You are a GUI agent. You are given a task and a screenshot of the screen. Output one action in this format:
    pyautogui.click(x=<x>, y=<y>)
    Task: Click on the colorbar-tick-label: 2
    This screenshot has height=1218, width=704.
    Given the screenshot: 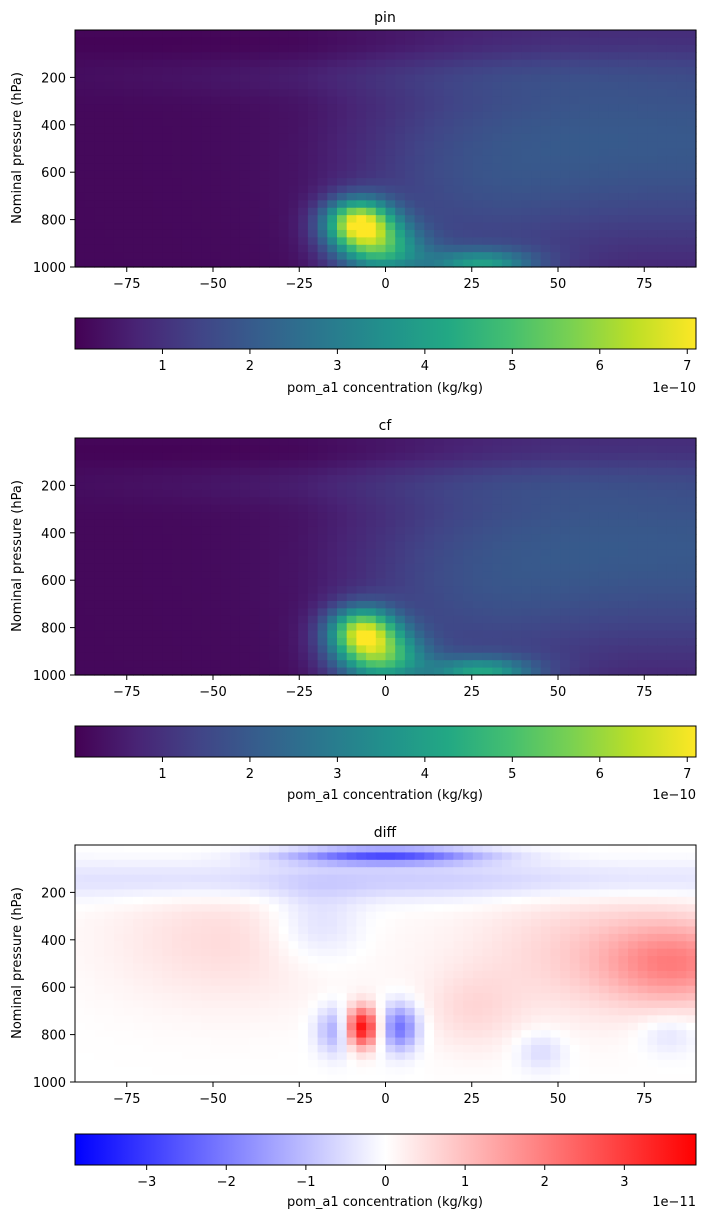 What is the action you would take?
    pyautogui.click(x=250, y=774)
    